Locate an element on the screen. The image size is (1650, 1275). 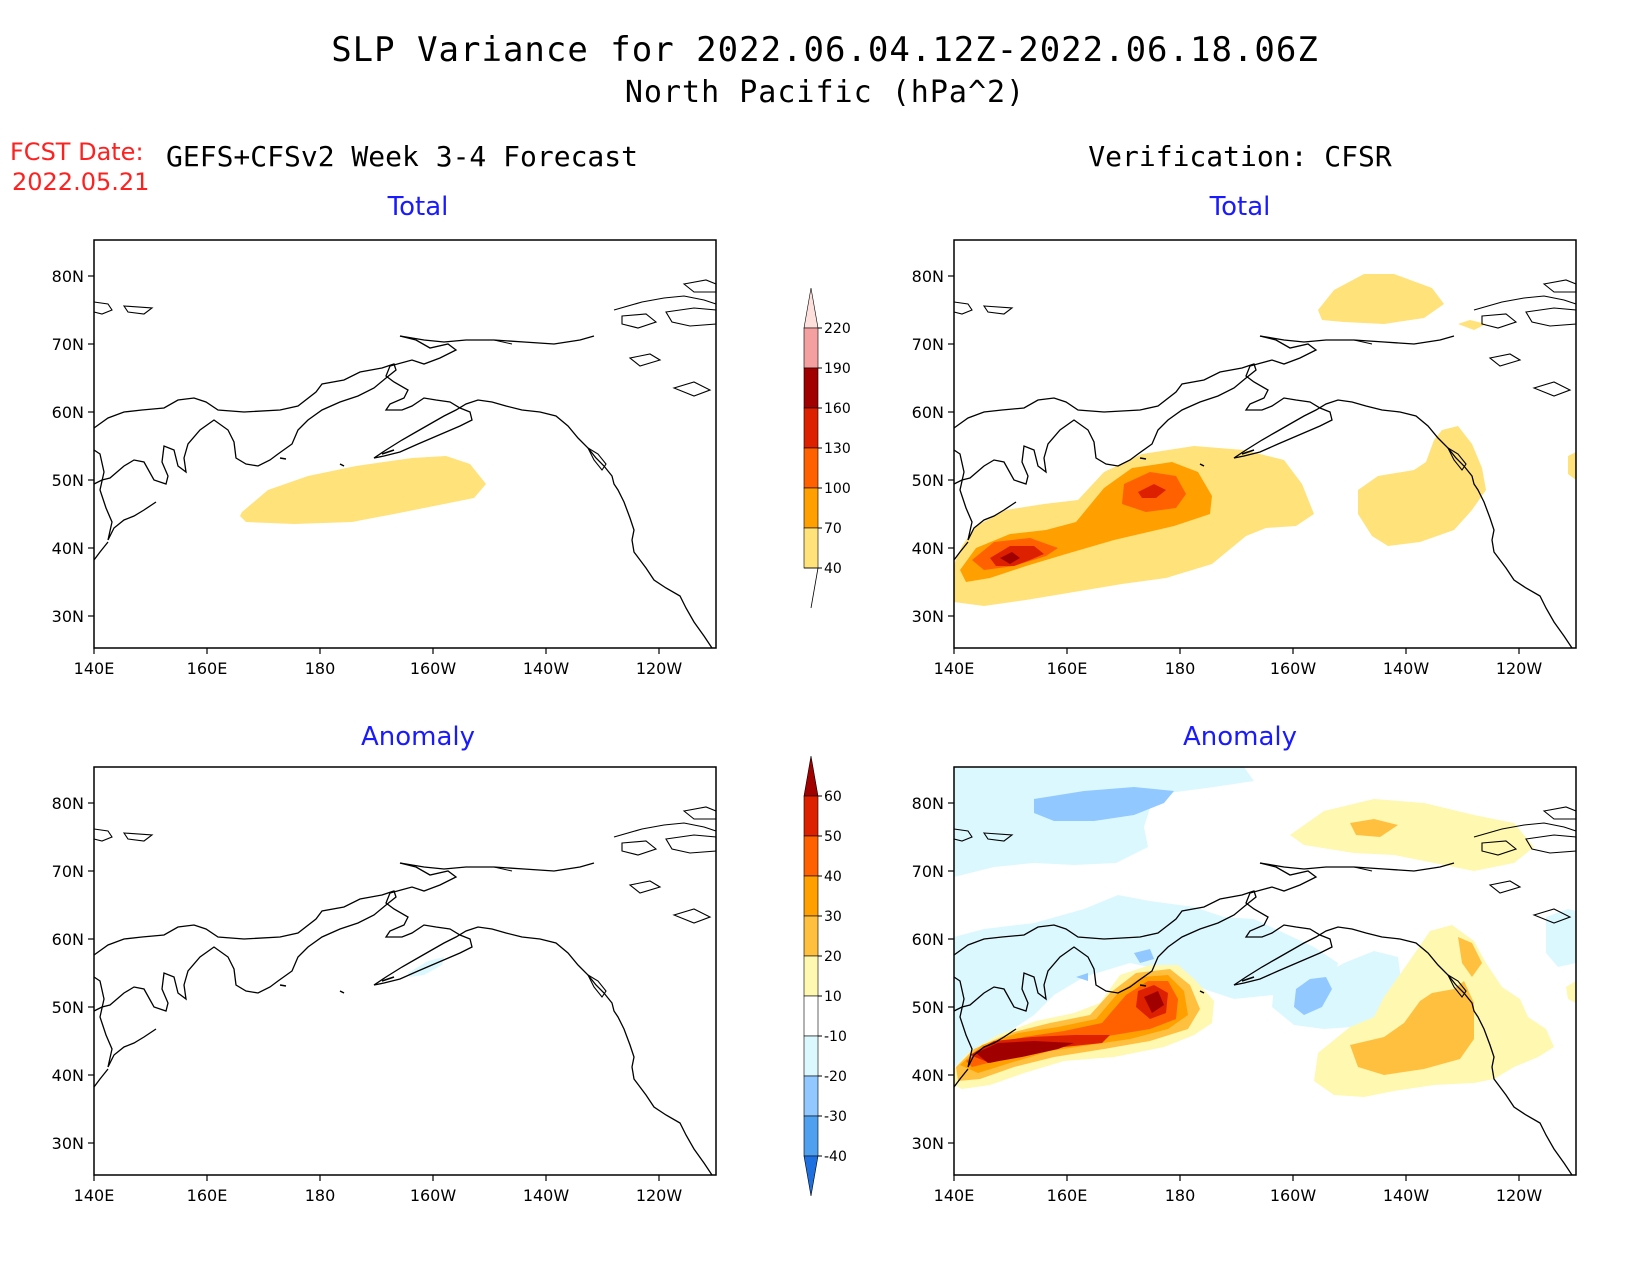
anomaly-colorbar: 60 50 40 30 20 10 -10 -20 -30 -40 is located at coordinates (825, 976).